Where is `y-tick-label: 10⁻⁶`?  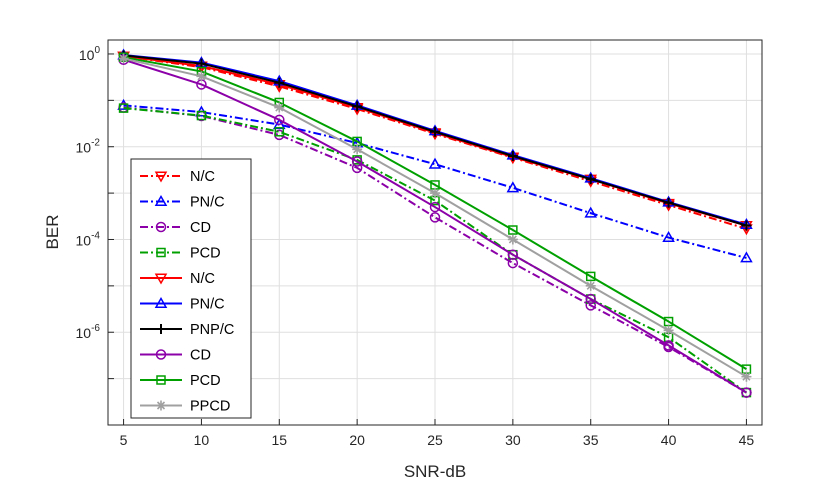
y-tick-label: 10⁻⁶ is located at coordinates (88, 332).